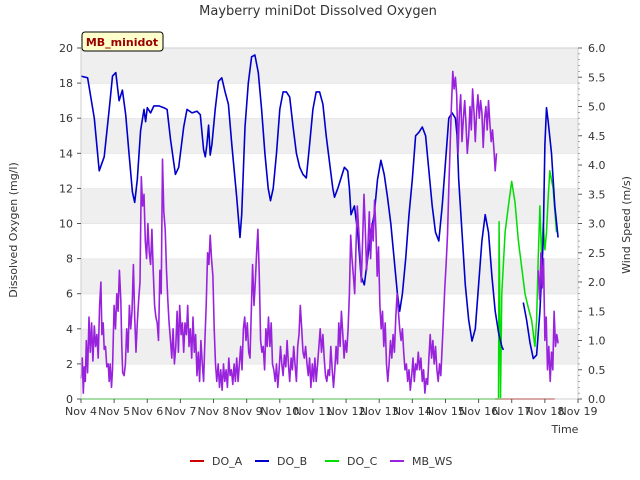  What do you see at coordinates (412, 411) in the screenshot?
I see `x-tick-label: Nov 14` at bounding box center [412, 411].